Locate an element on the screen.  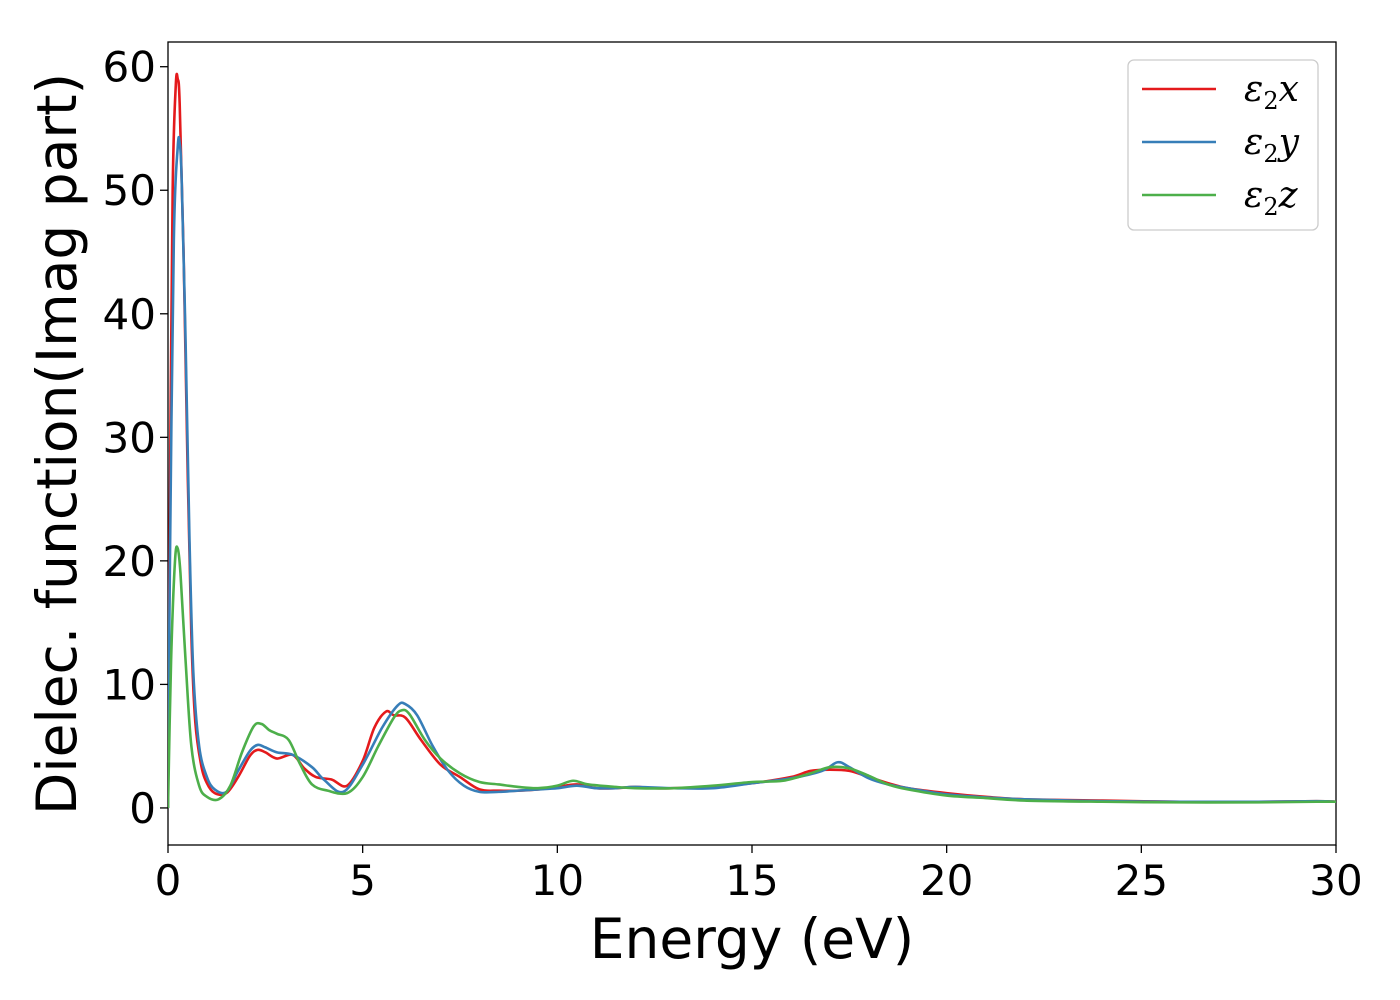
x-tick-label: 30 is located at coordinates (1335, 880).